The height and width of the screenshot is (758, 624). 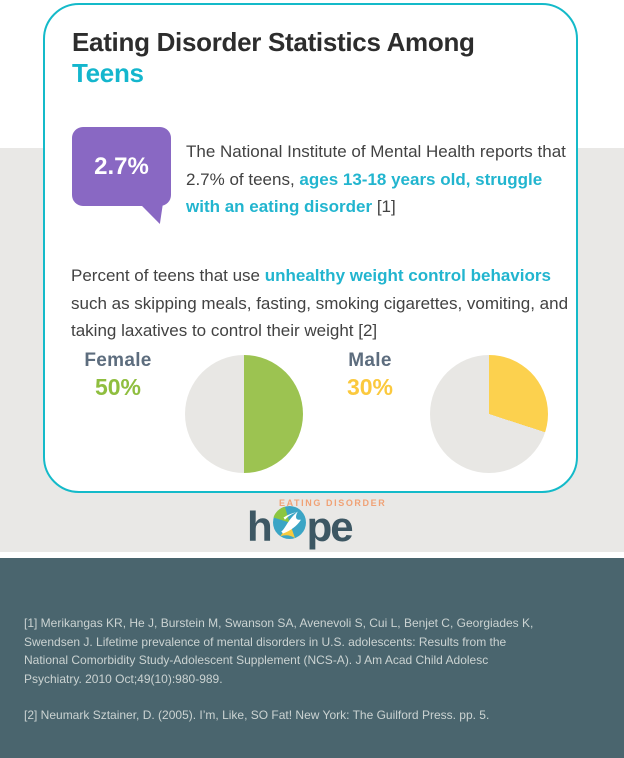 I want to click on paragraph-behaviors-highlight: unhealthy weight control behaviors, so click(x=407, y=275).